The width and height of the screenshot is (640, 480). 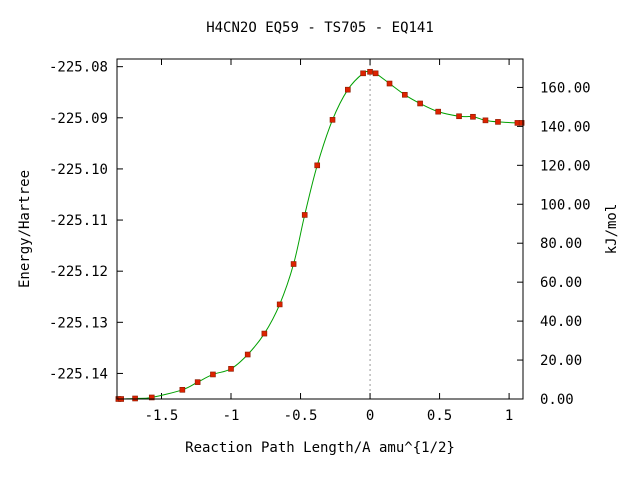 I want to click on y-tick-label: -225.10, so click(x=78, y=170).